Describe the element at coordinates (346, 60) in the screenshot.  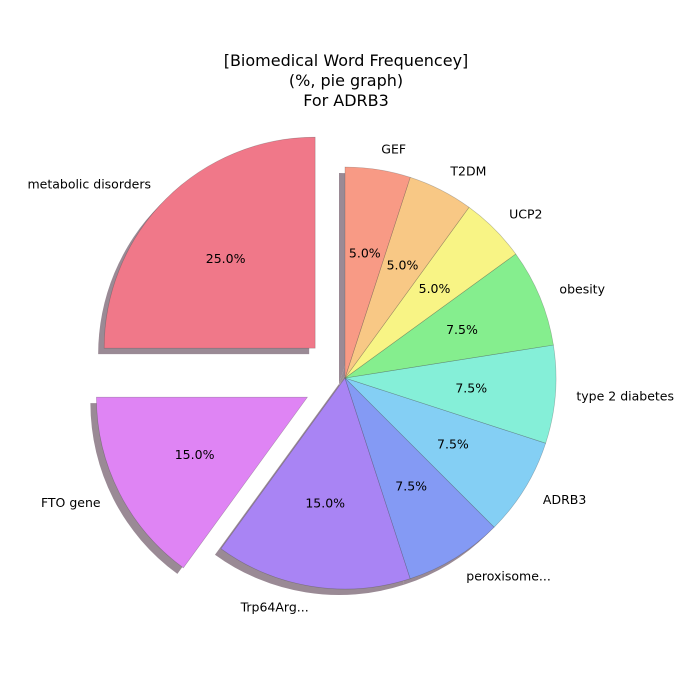
I see `chart-title-line-1: [Biomedical Word Frequencey]` at that location.